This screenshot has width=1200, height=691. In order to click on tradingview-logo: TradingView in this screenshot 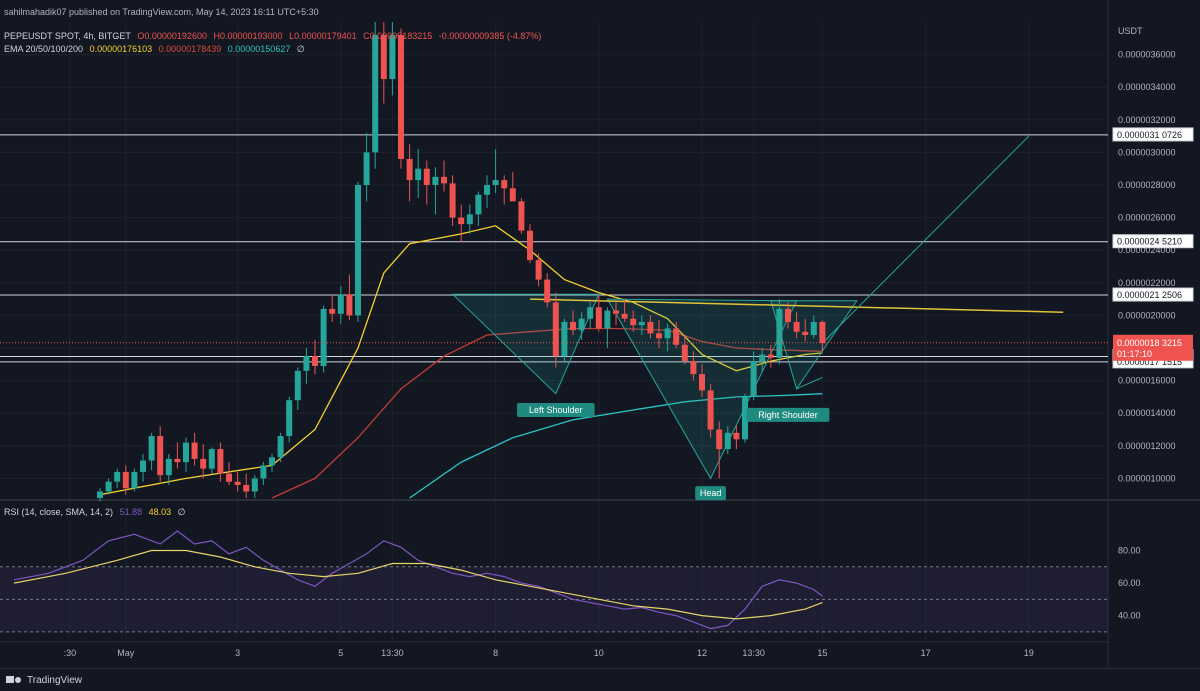, I will do `click(44, 680)`.